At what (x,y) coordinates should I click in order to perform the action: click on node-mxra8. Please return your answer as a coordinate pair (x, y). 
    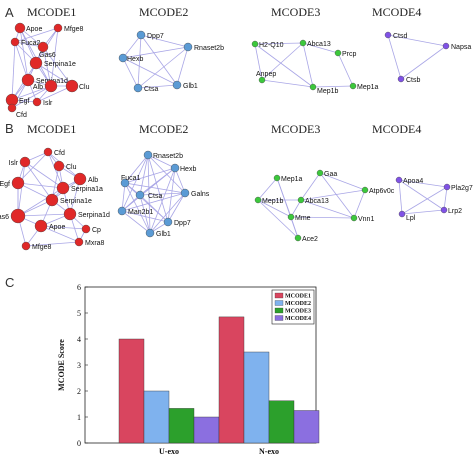
    Looking at the image, I should click on (79, 242).